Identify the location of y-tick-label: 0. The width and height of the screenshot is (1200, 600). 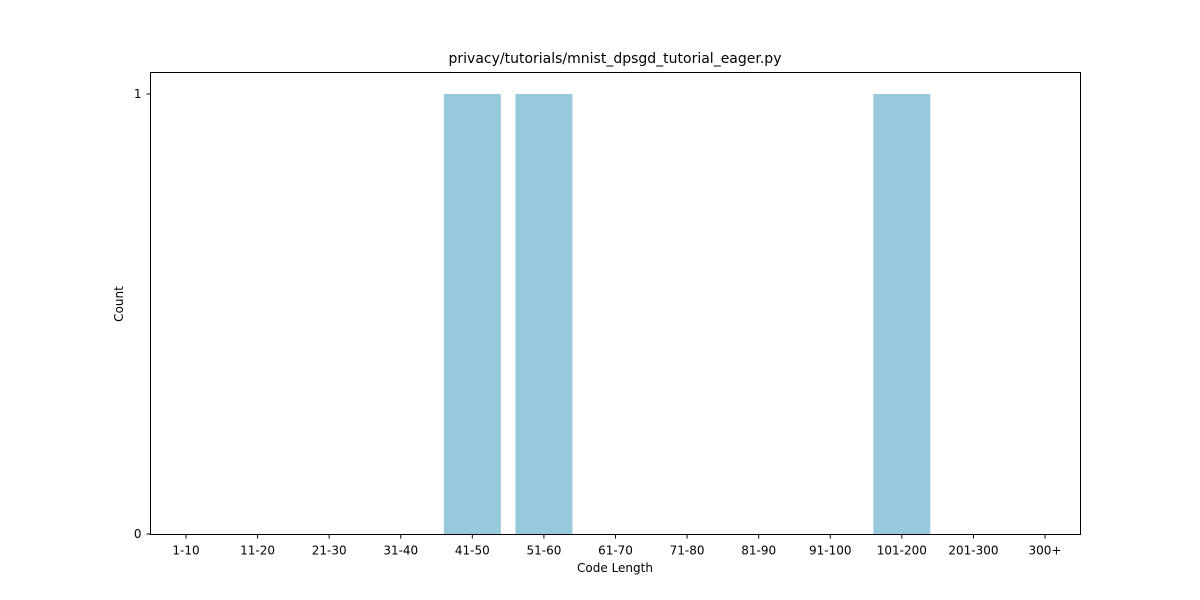
(138, 534).